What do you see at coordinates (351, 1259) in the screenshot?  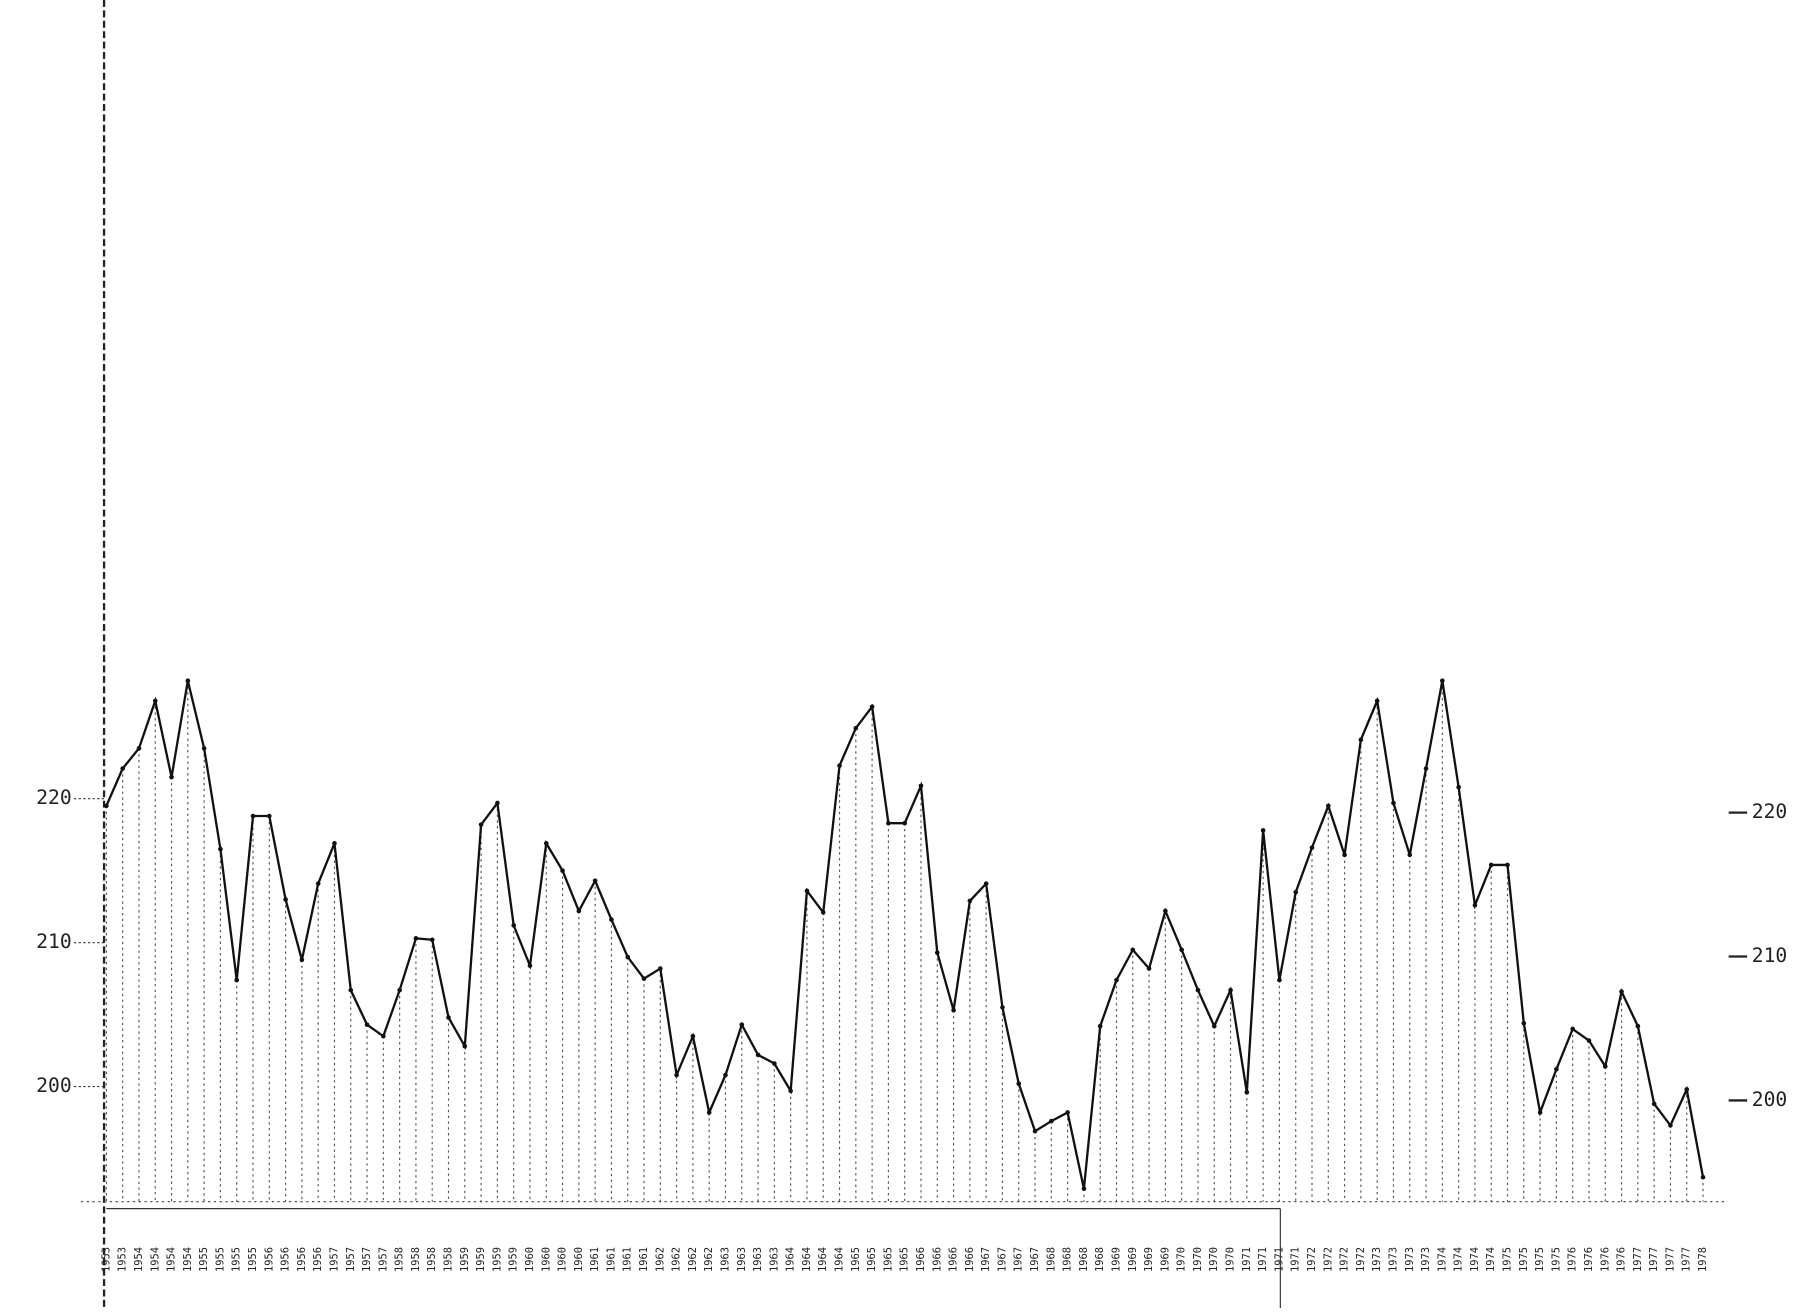 I see `x-tick-label: 1957` at bounding box center [351, 1259].